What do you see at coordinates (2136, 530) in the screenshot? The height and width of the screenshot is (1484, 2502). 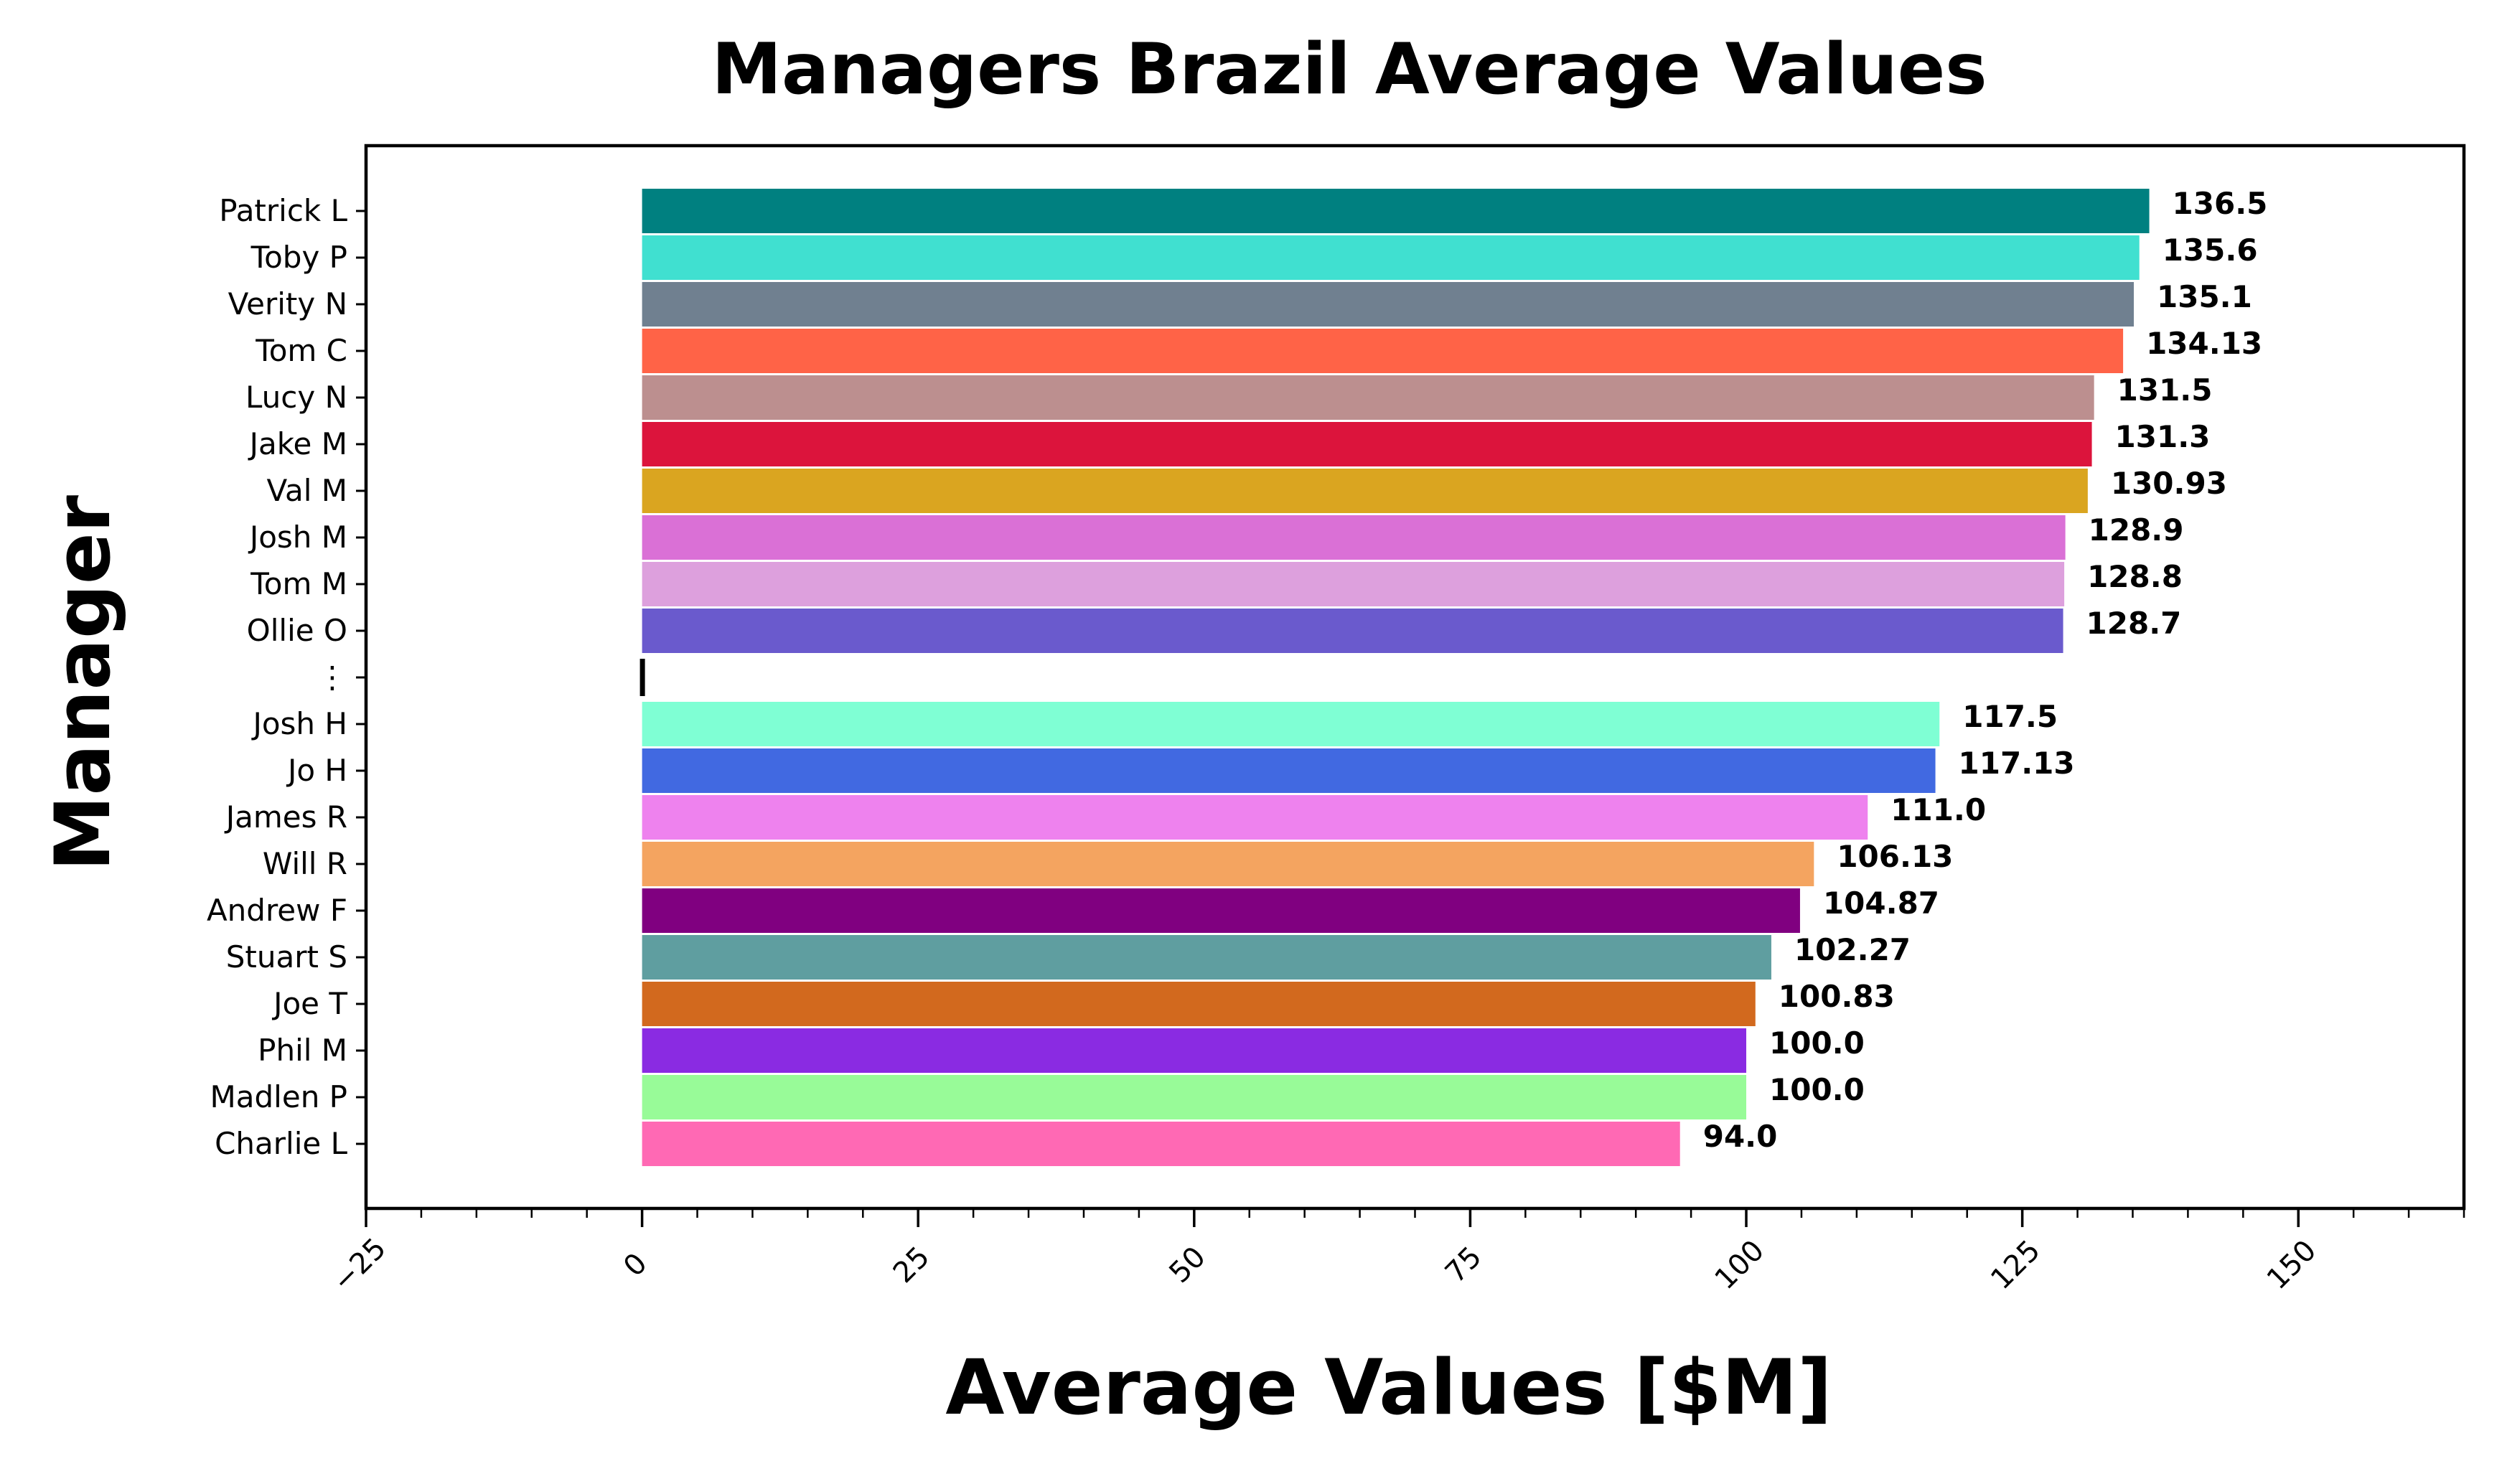 I see `bar-value-label: 128.9` at bounding box center [2136, 530].